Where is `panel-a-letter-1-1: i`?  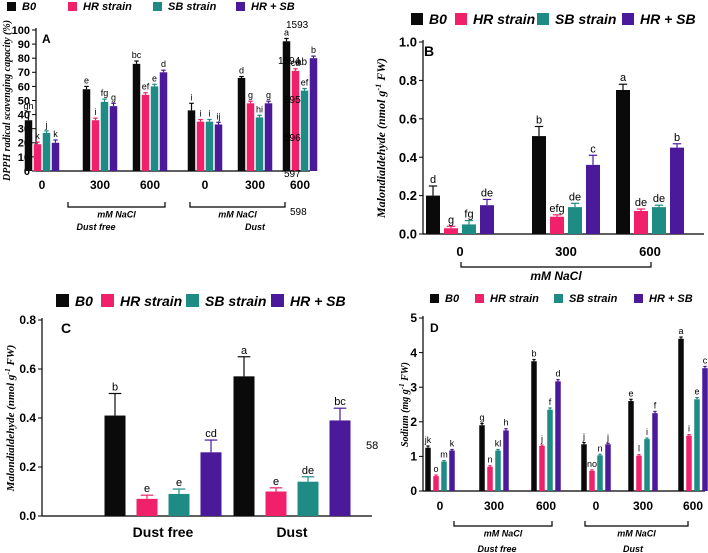
panel-a-letter-1-1: i is located at coordinates (96, 112).